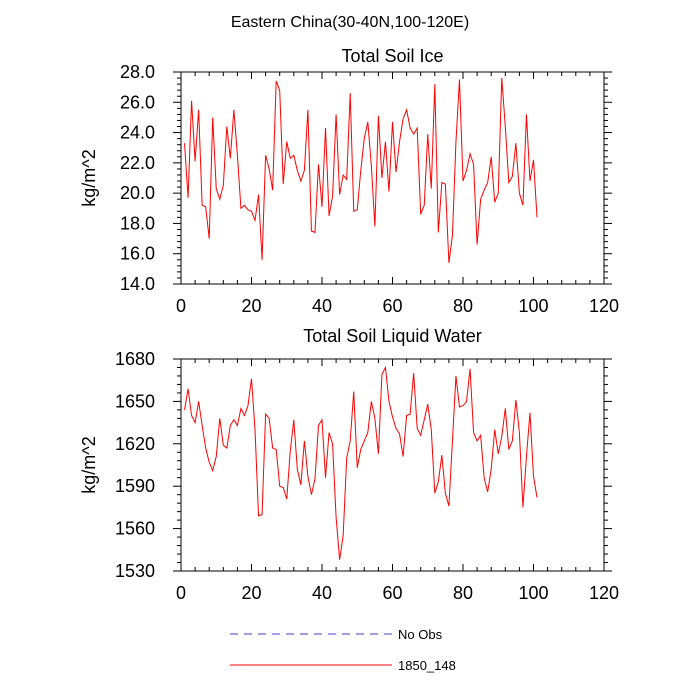  Describe the element at coordinates (343, 650) in the screenshot. I see `legend: No Obs 1850_148` at that location.